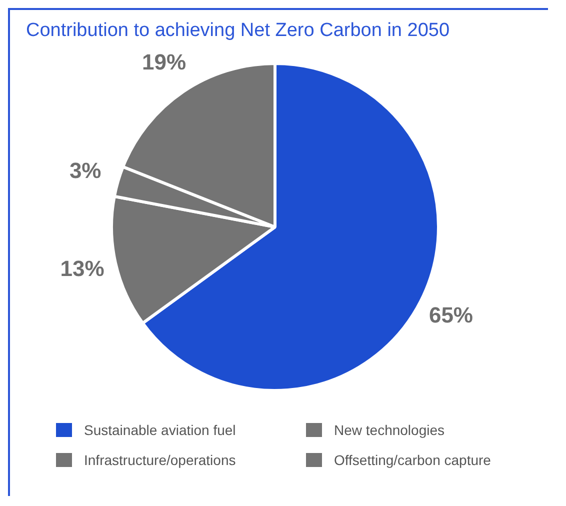 This screenshot has height=506, width=566. What do you see at coordinates (85, 170) in the screenshot?
I see `data-label: 3%` at bounding box center [85, 170].